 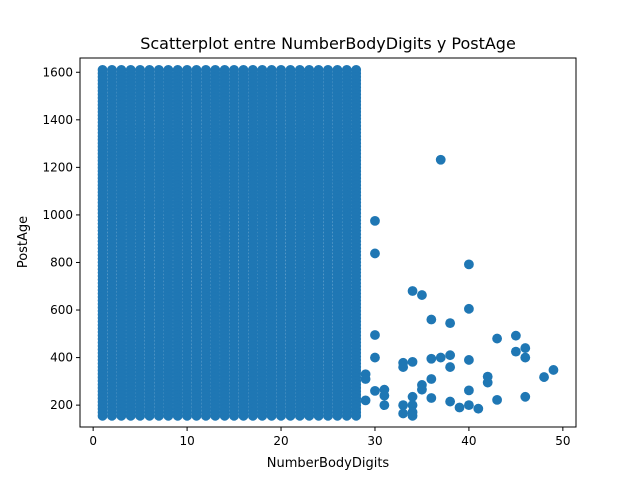 What do you see at coordinates (329, 437) in the screenshot?
I see `x-axis: 0 10 20 30 40 50` at bounding box center [329, 437].